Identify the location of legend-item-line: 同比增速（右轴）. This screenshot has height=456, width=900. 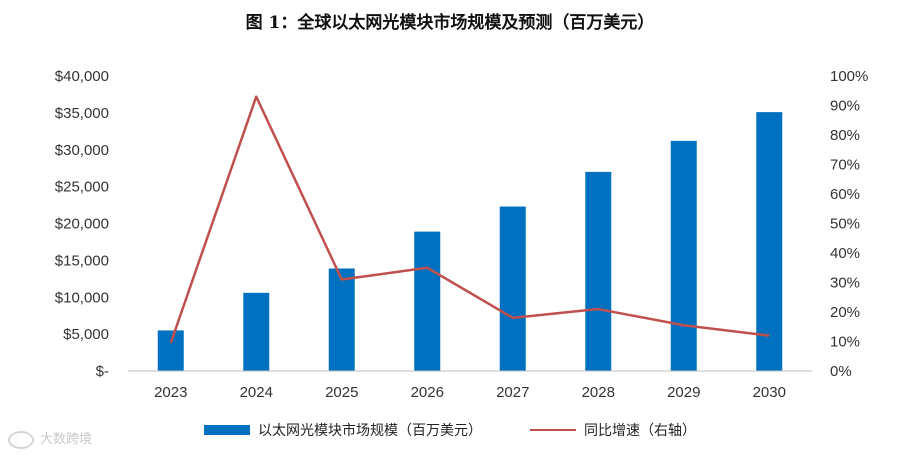
(613, 430).